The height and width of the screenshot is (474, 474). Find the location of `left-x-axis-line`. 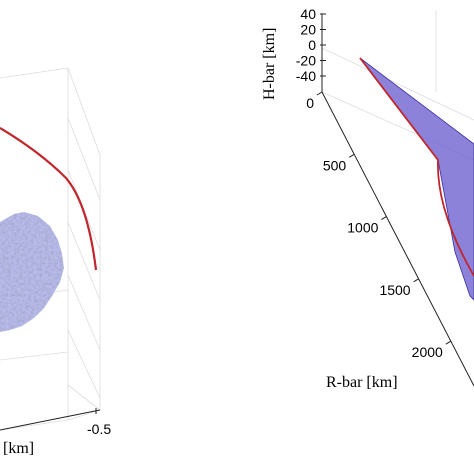

left-x-axis-line is located at coordinates (50, 420).